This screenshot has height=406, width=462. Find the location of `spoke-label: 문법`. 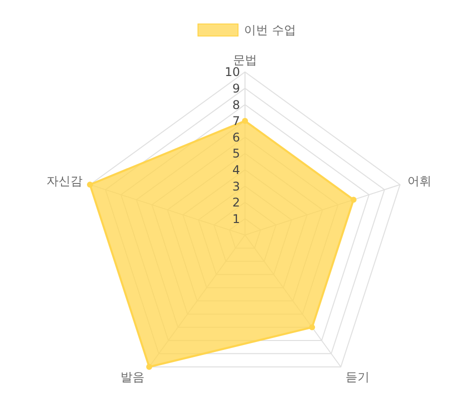

spoke-label: 문법 is located at coordinates (245, 60).